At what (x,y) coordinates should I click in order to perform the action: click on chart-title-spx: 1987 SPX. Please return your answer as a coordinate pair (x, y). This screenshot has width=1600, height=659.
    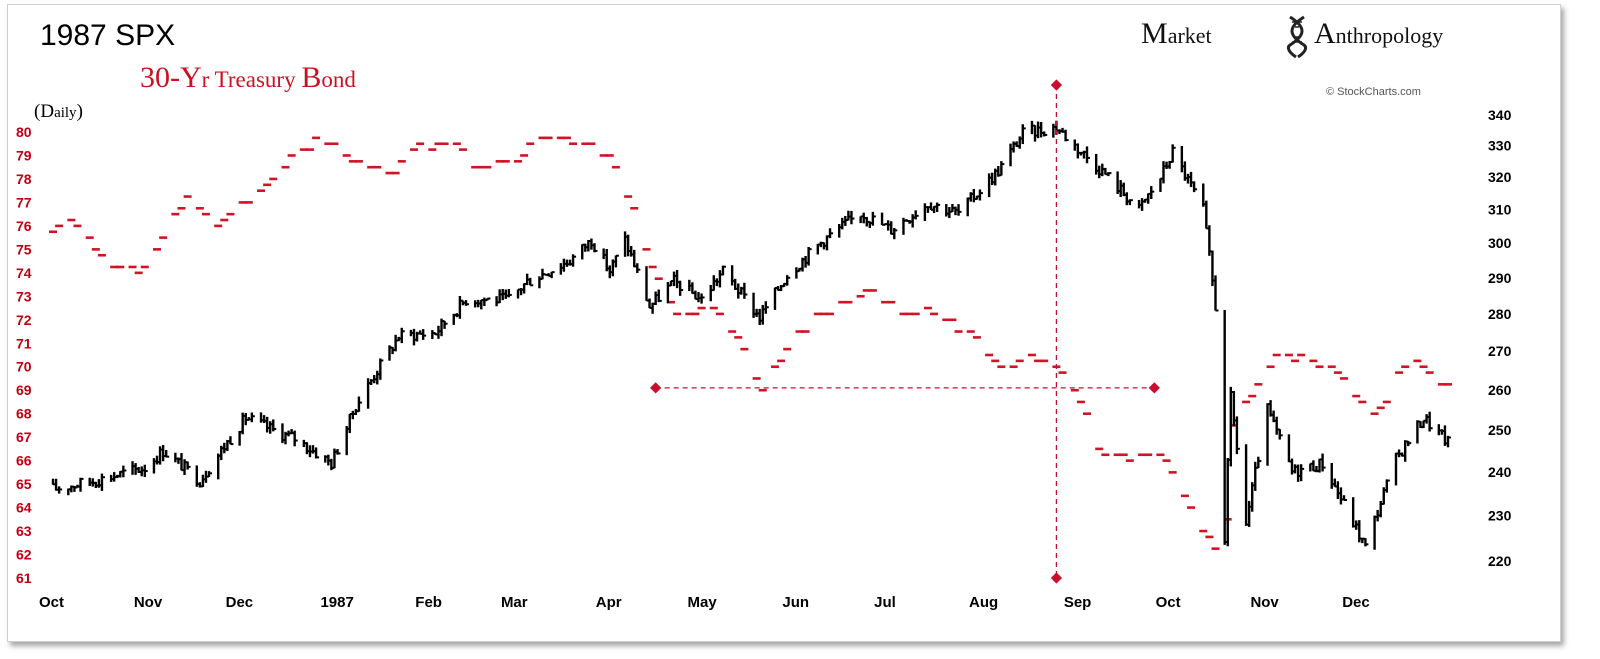
    Looking at the image, I should click on (107, 35).